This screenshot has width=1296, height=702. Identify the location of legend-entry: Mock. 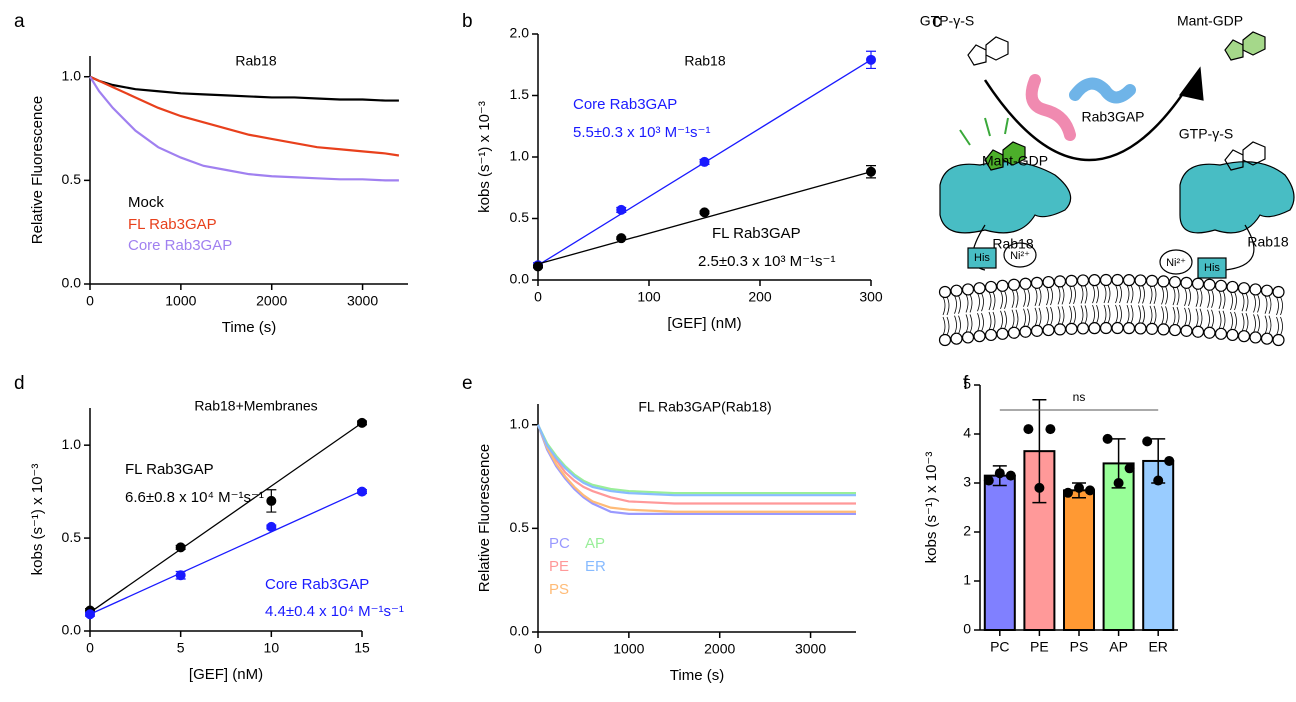
(146, 202).